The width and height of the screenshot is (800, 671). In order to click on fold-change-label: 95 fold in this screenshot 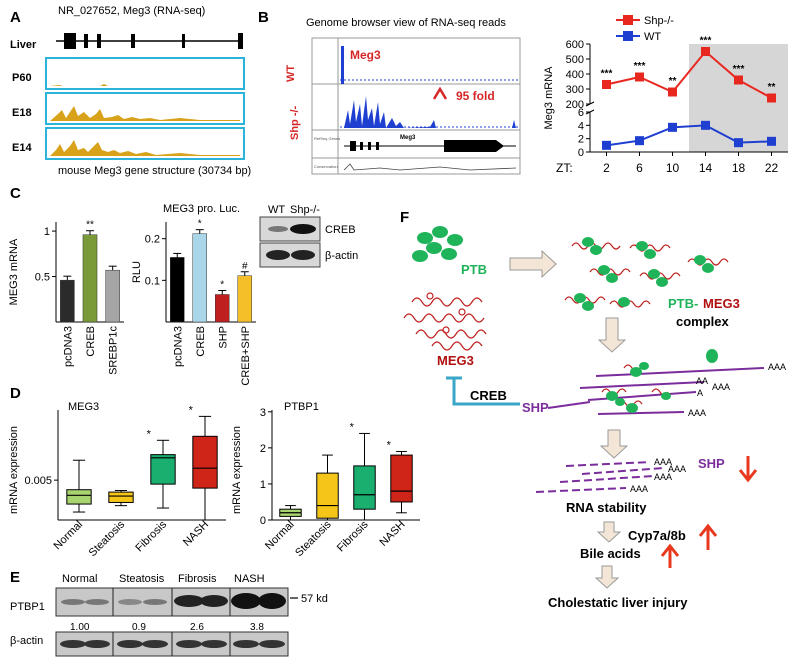, I will do `click(475, 96)`.